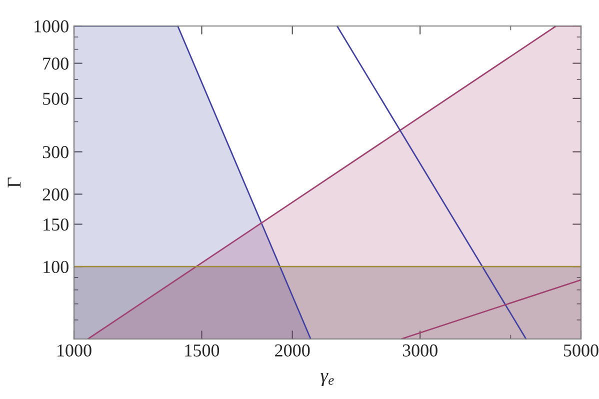 The height and width of the screenshot is (399, 599). What do you see at coordinates (51, 26) in the screenshot?
I see `y-tick-label: 1000` at bounding box center [51, 26].